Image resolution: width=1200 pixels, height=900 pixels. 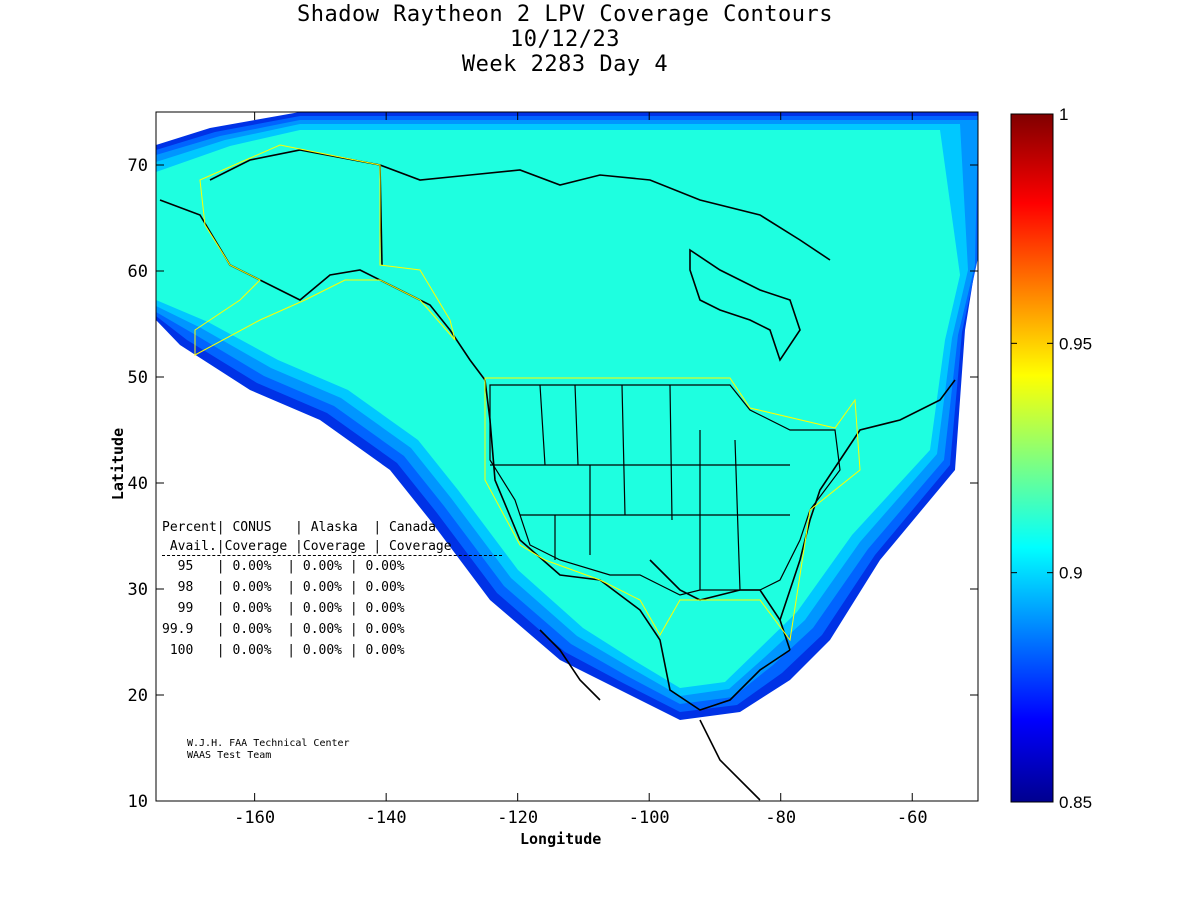 I want to click on x-tick-label: -80, so click(x=780, y=818).